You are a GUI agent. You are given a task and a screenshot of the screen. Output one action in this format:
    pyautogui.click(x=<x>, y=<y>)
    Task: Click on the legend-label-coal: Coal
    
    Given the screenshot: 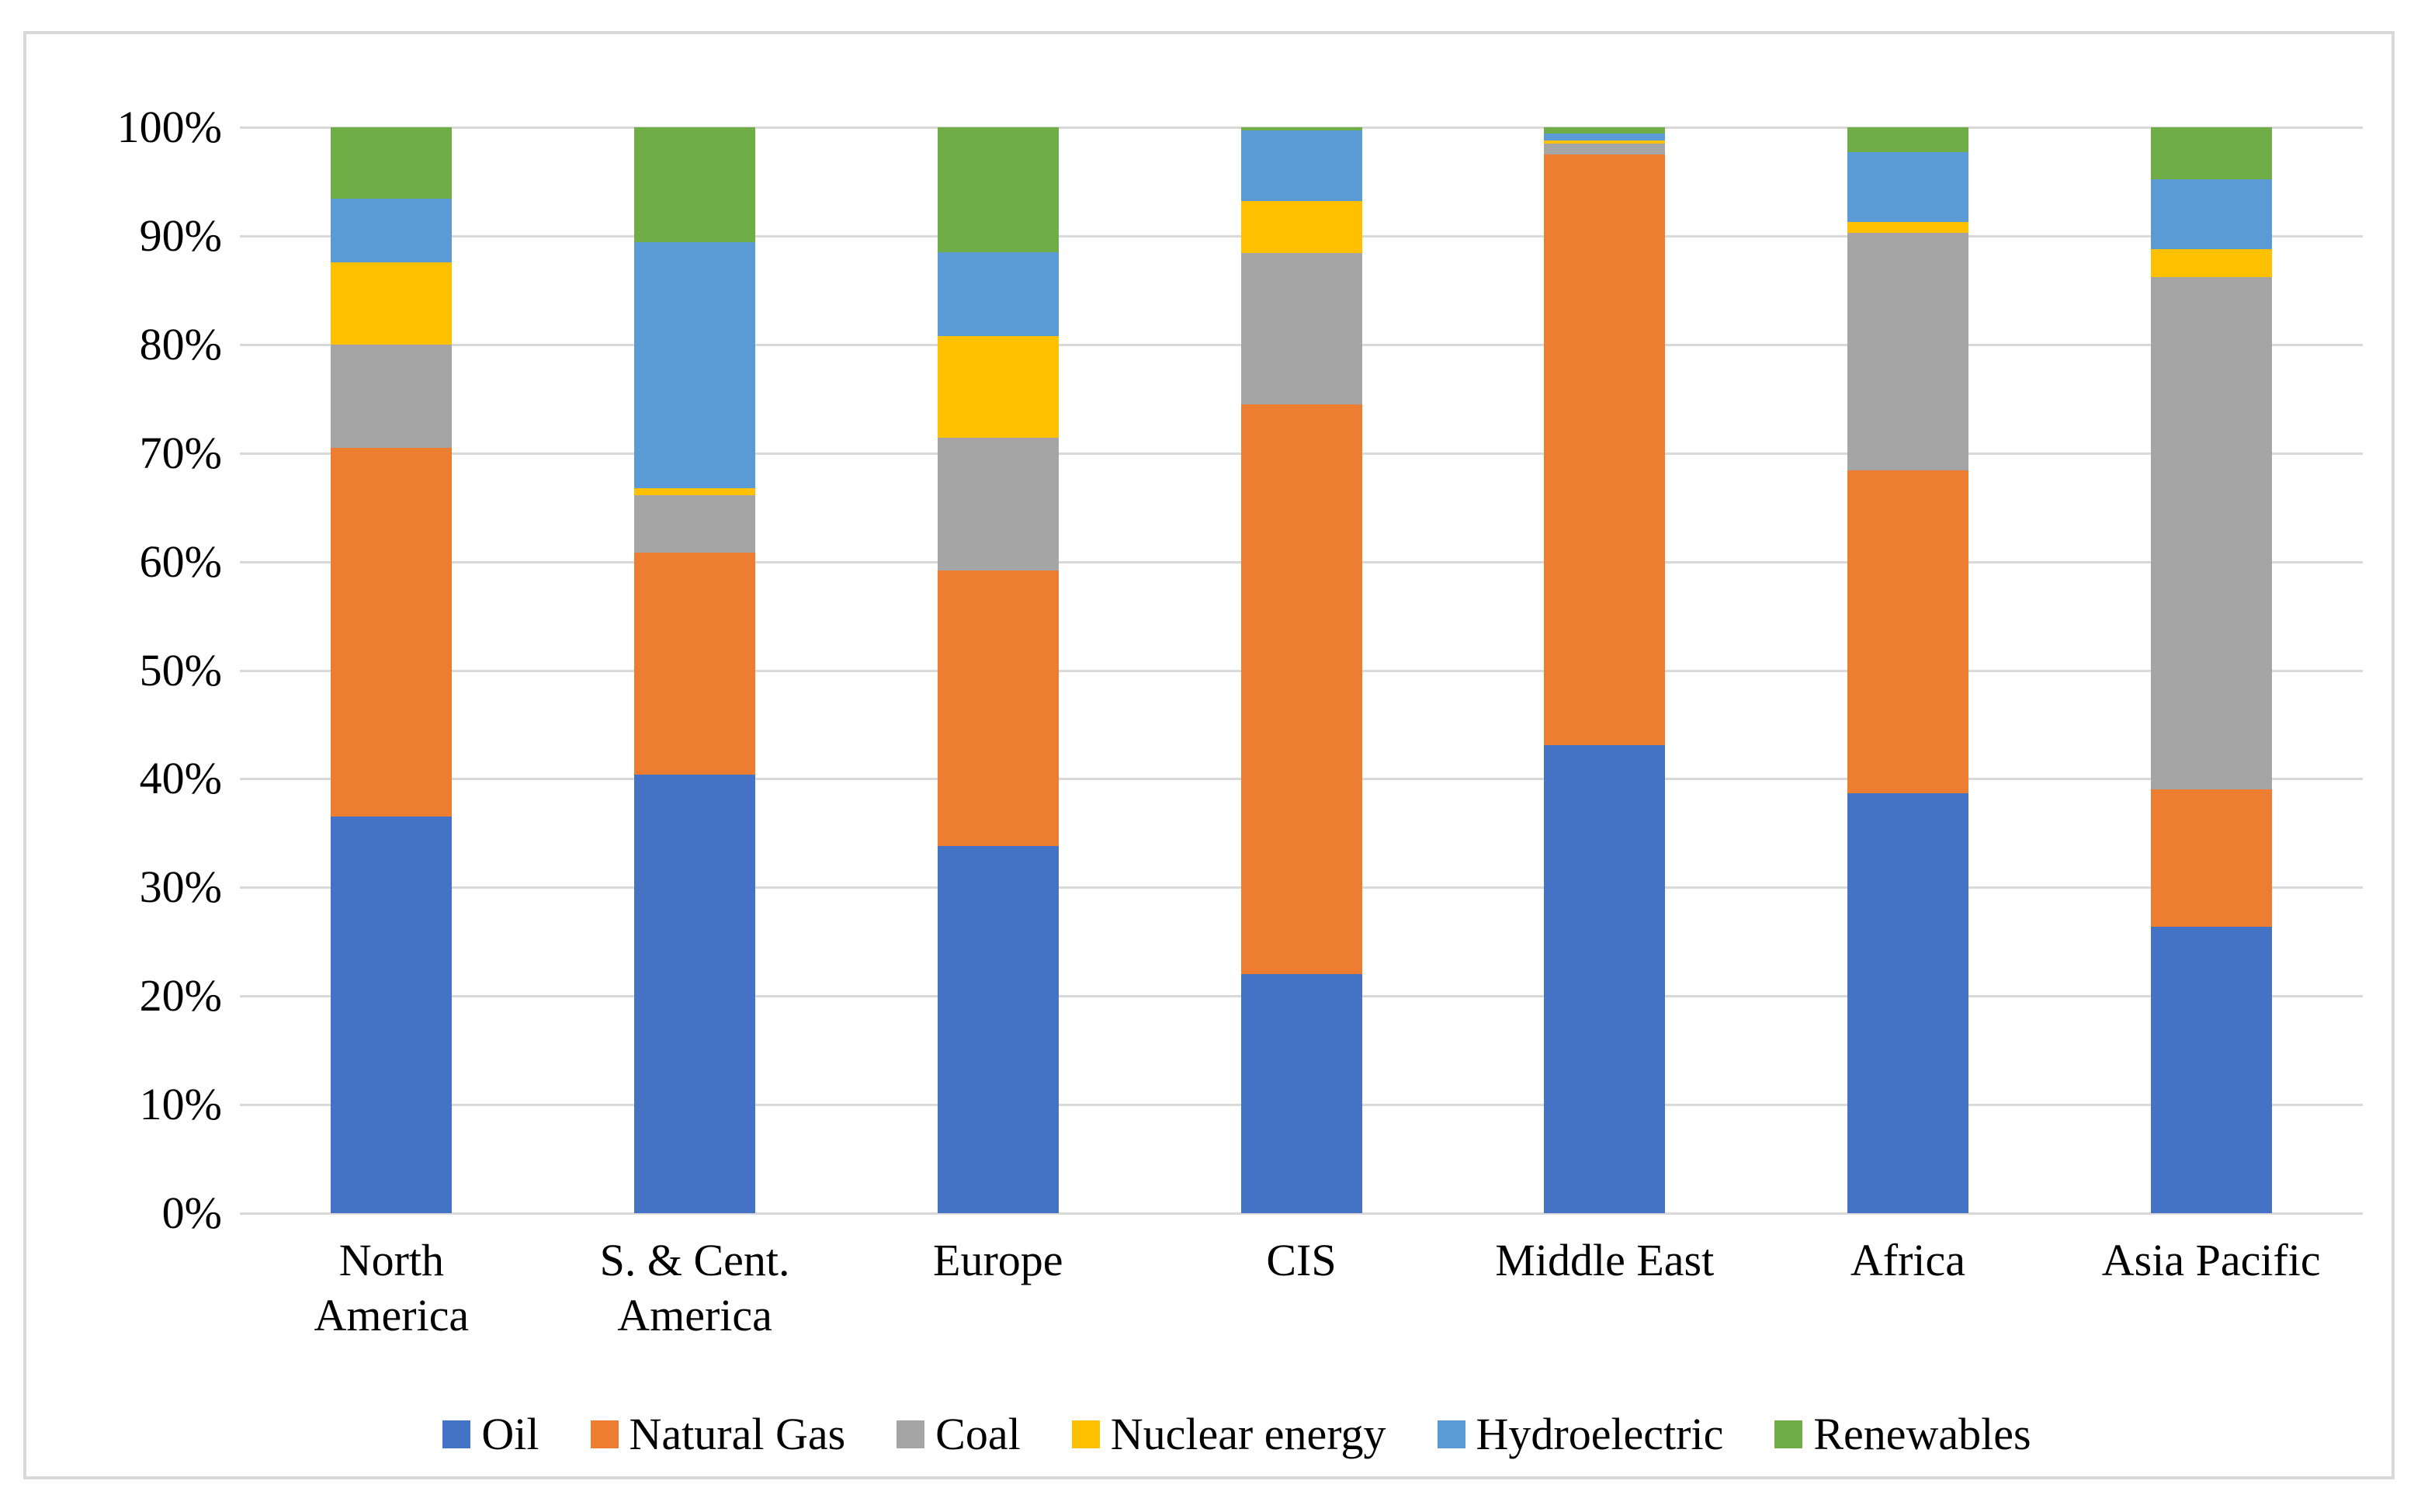 What is the action you would take?
    pyautogui.click(x=978, y=1434)
    